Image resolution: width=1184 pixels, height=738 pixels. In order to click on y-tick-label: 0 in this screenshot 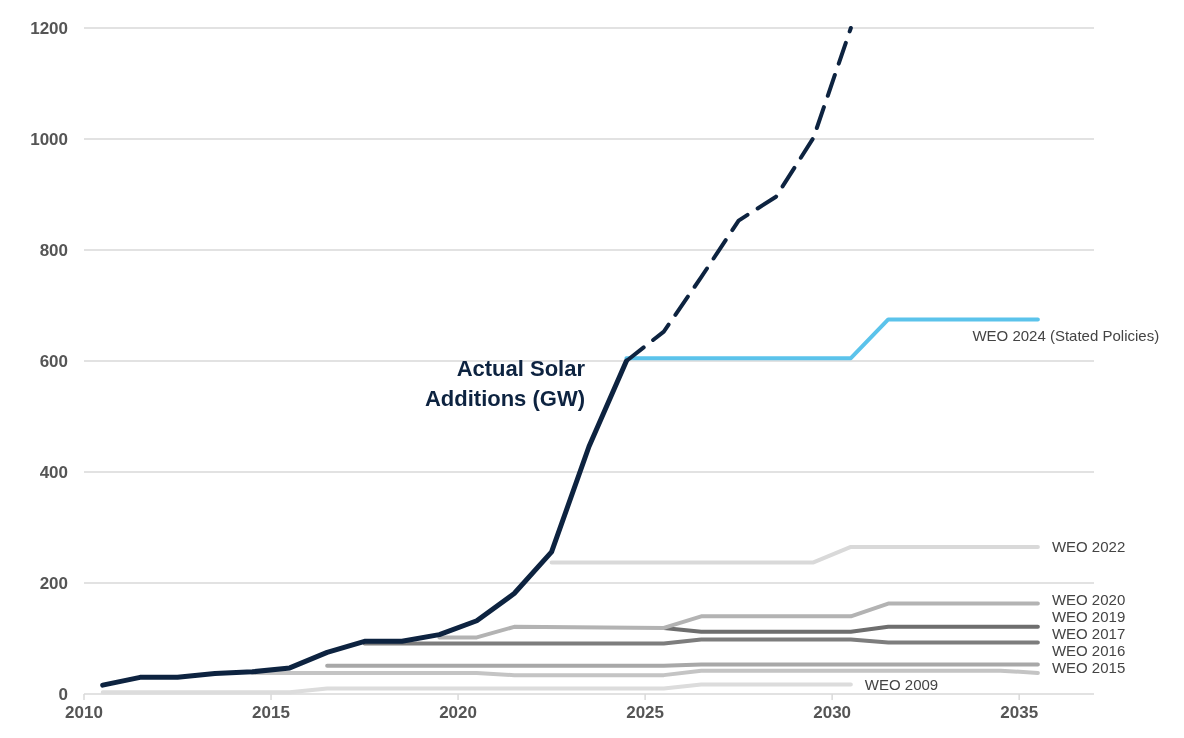, I will do `click(63, 694)`.